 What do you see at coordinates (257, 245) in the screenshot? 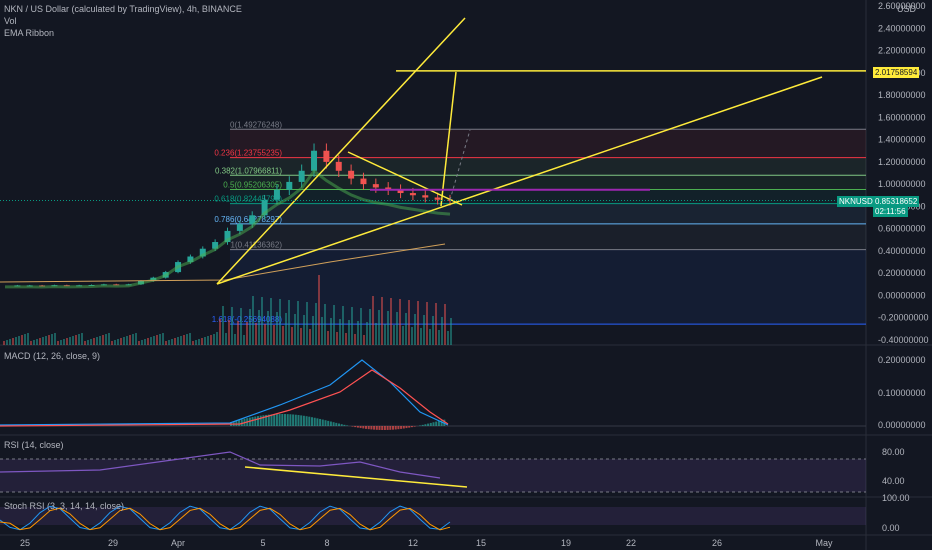
I see `fib-label: 1(0.41136362)` at bounding box center [257, 245].